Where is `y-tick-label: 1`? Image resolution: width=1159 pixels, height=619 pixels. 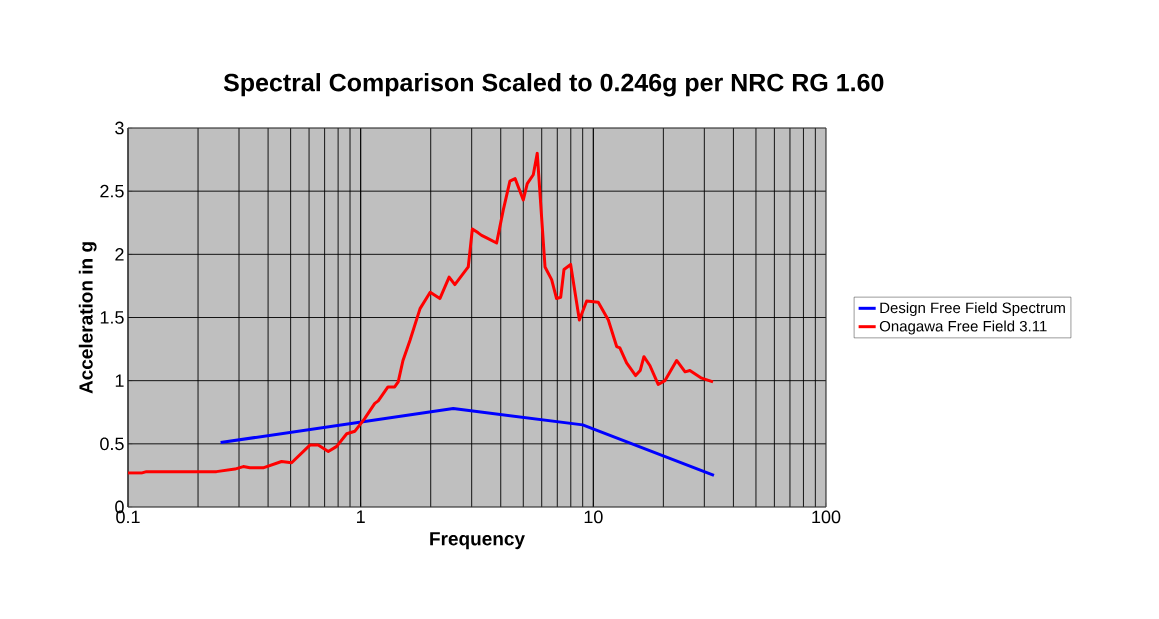
y-tick-label: 1 is located at coordinates (119, 380).